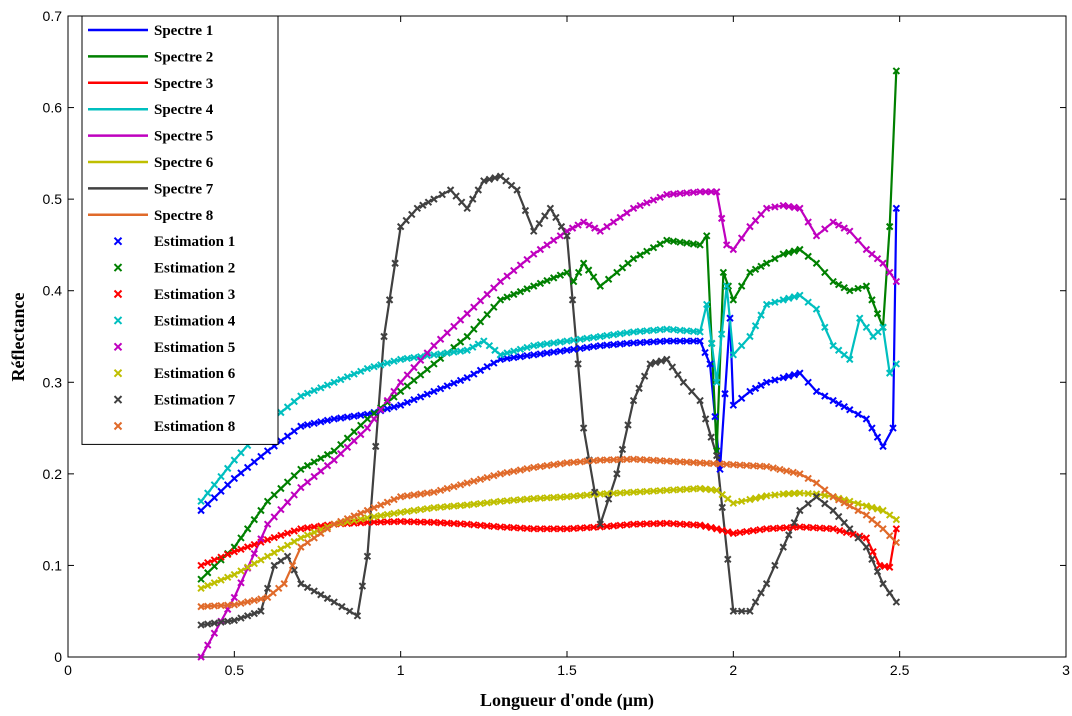 The image size is (1072, 716). What do you see at coordinates (53, 382) in the screenshot?
I see `y-tick-label: 0.3` at bounding box center [53, 382].